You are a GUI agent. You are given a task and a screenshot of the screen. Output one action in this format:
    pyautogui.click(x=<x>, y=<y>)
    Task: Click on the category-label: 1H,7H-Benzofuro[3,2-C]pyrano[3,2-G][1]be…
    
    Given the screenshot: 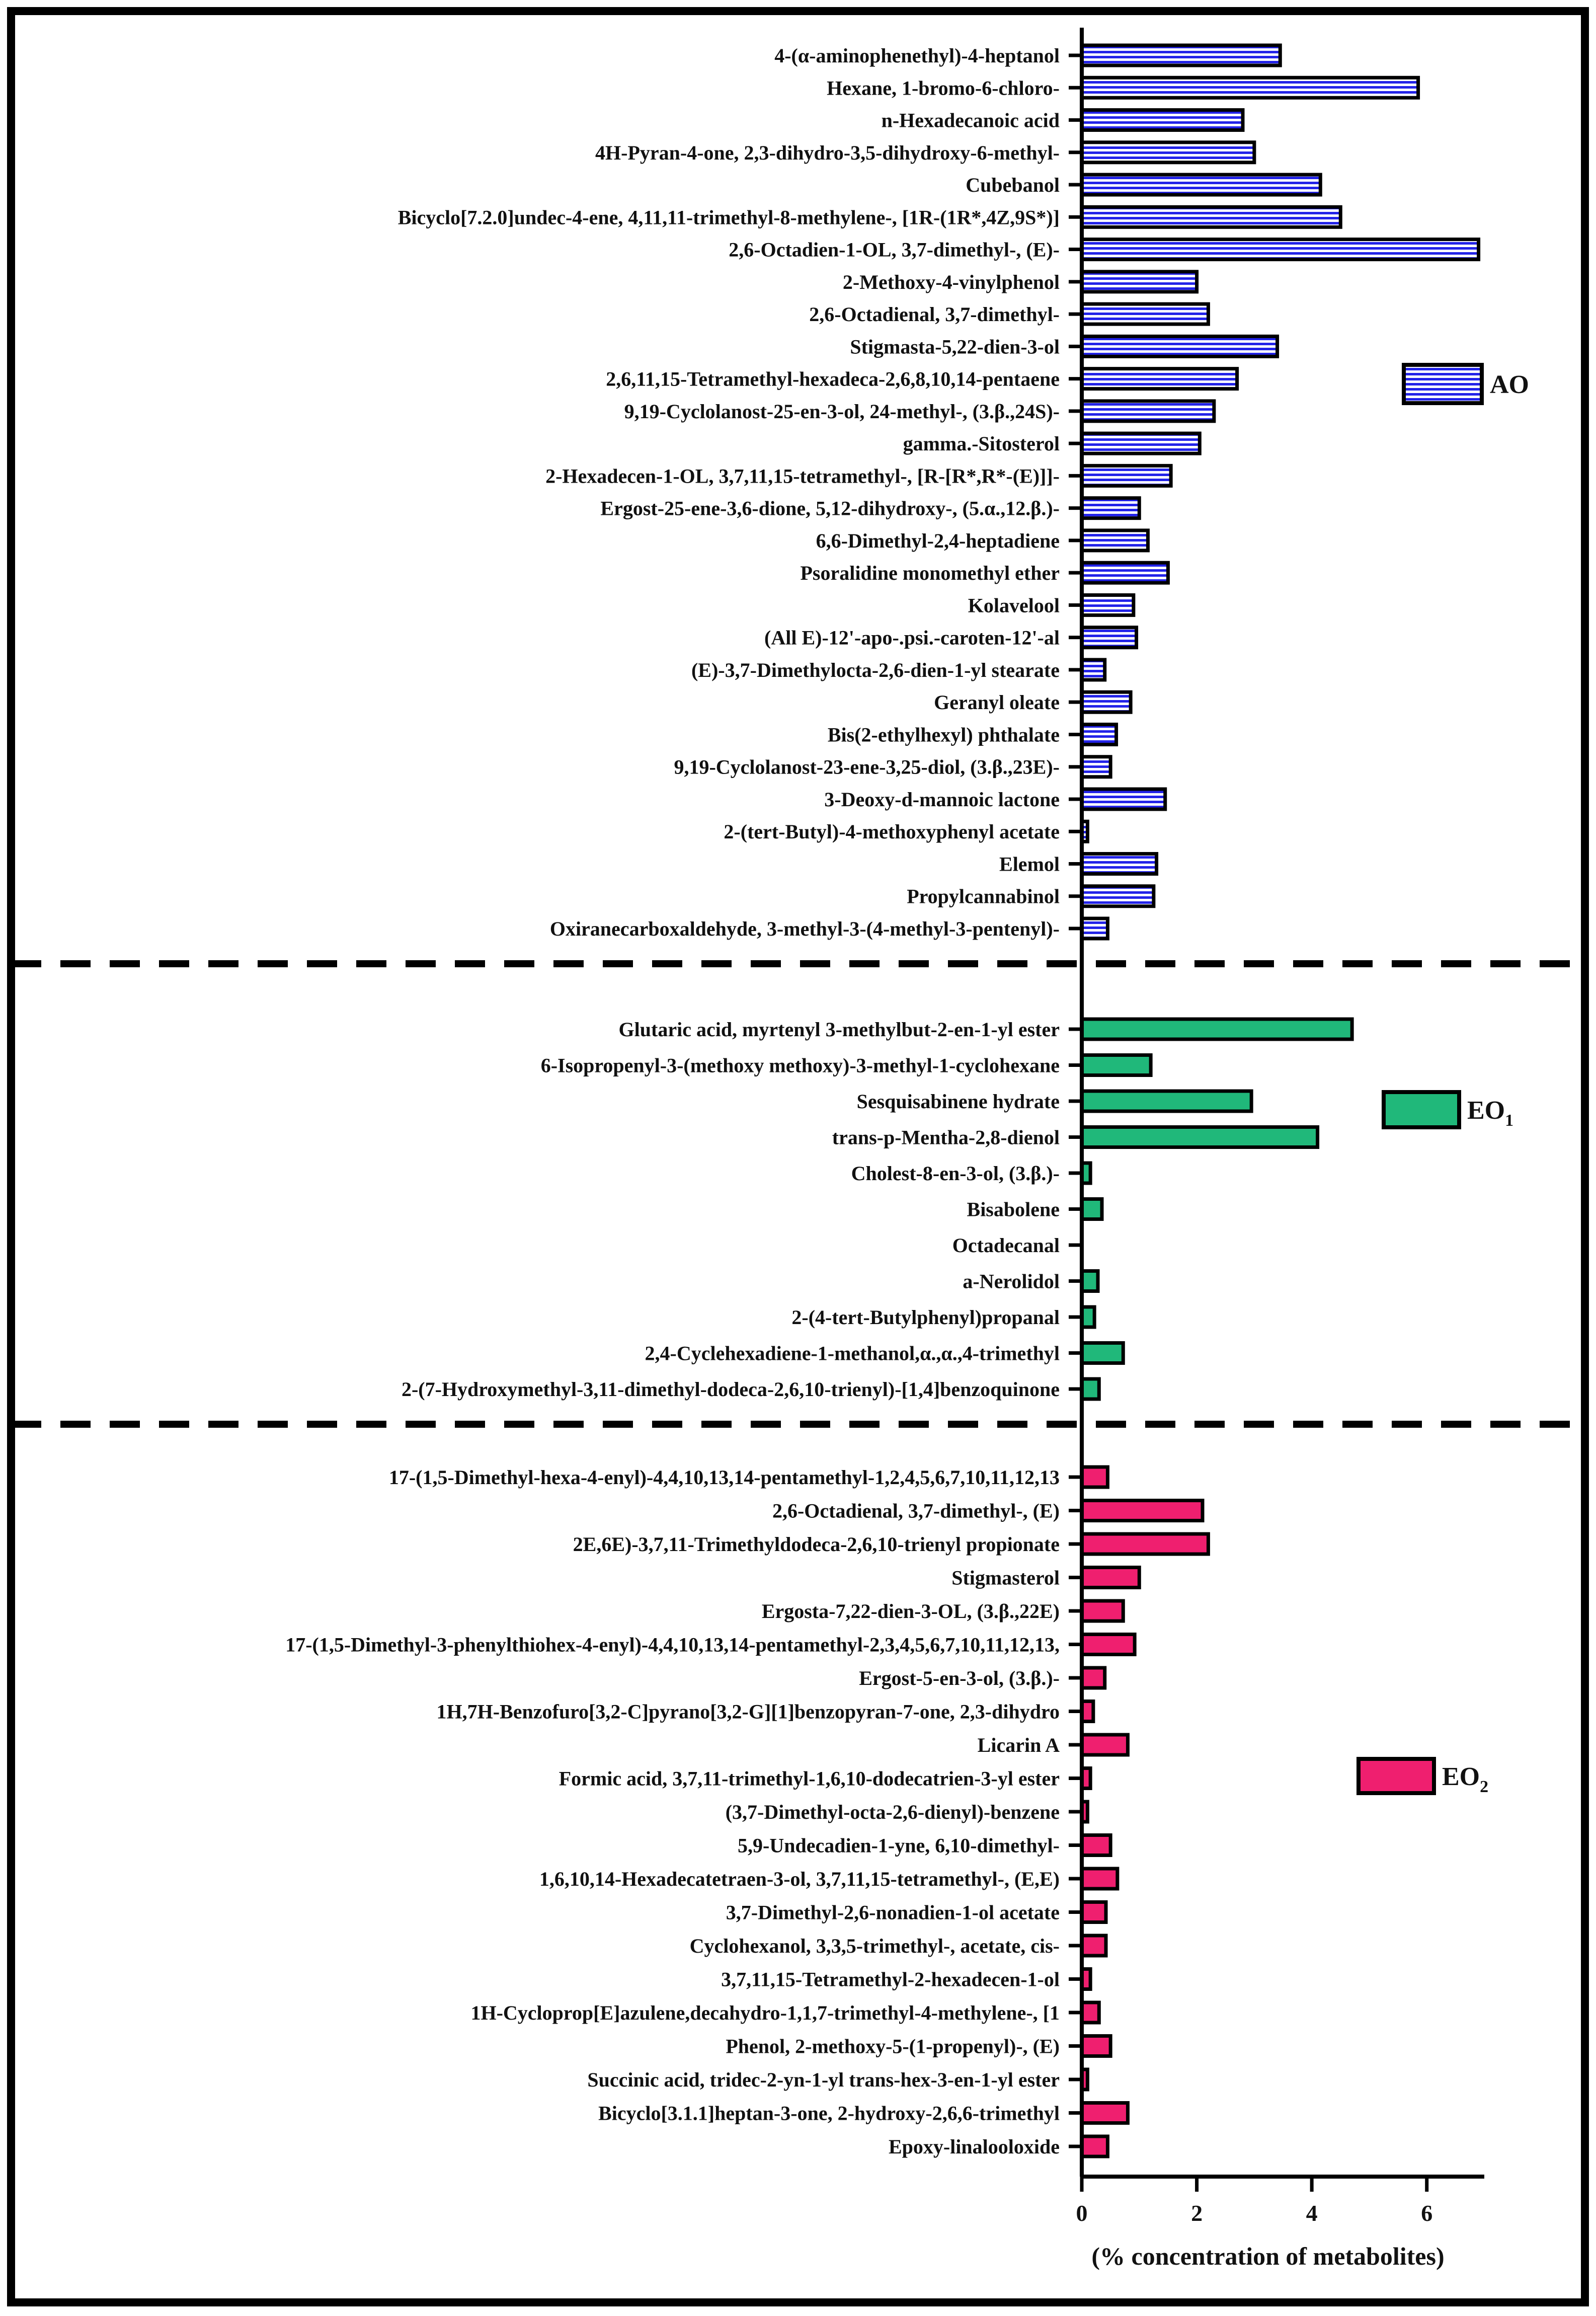 What is the action you would take?
    pyautogui.click(x=748, y=1712)
    